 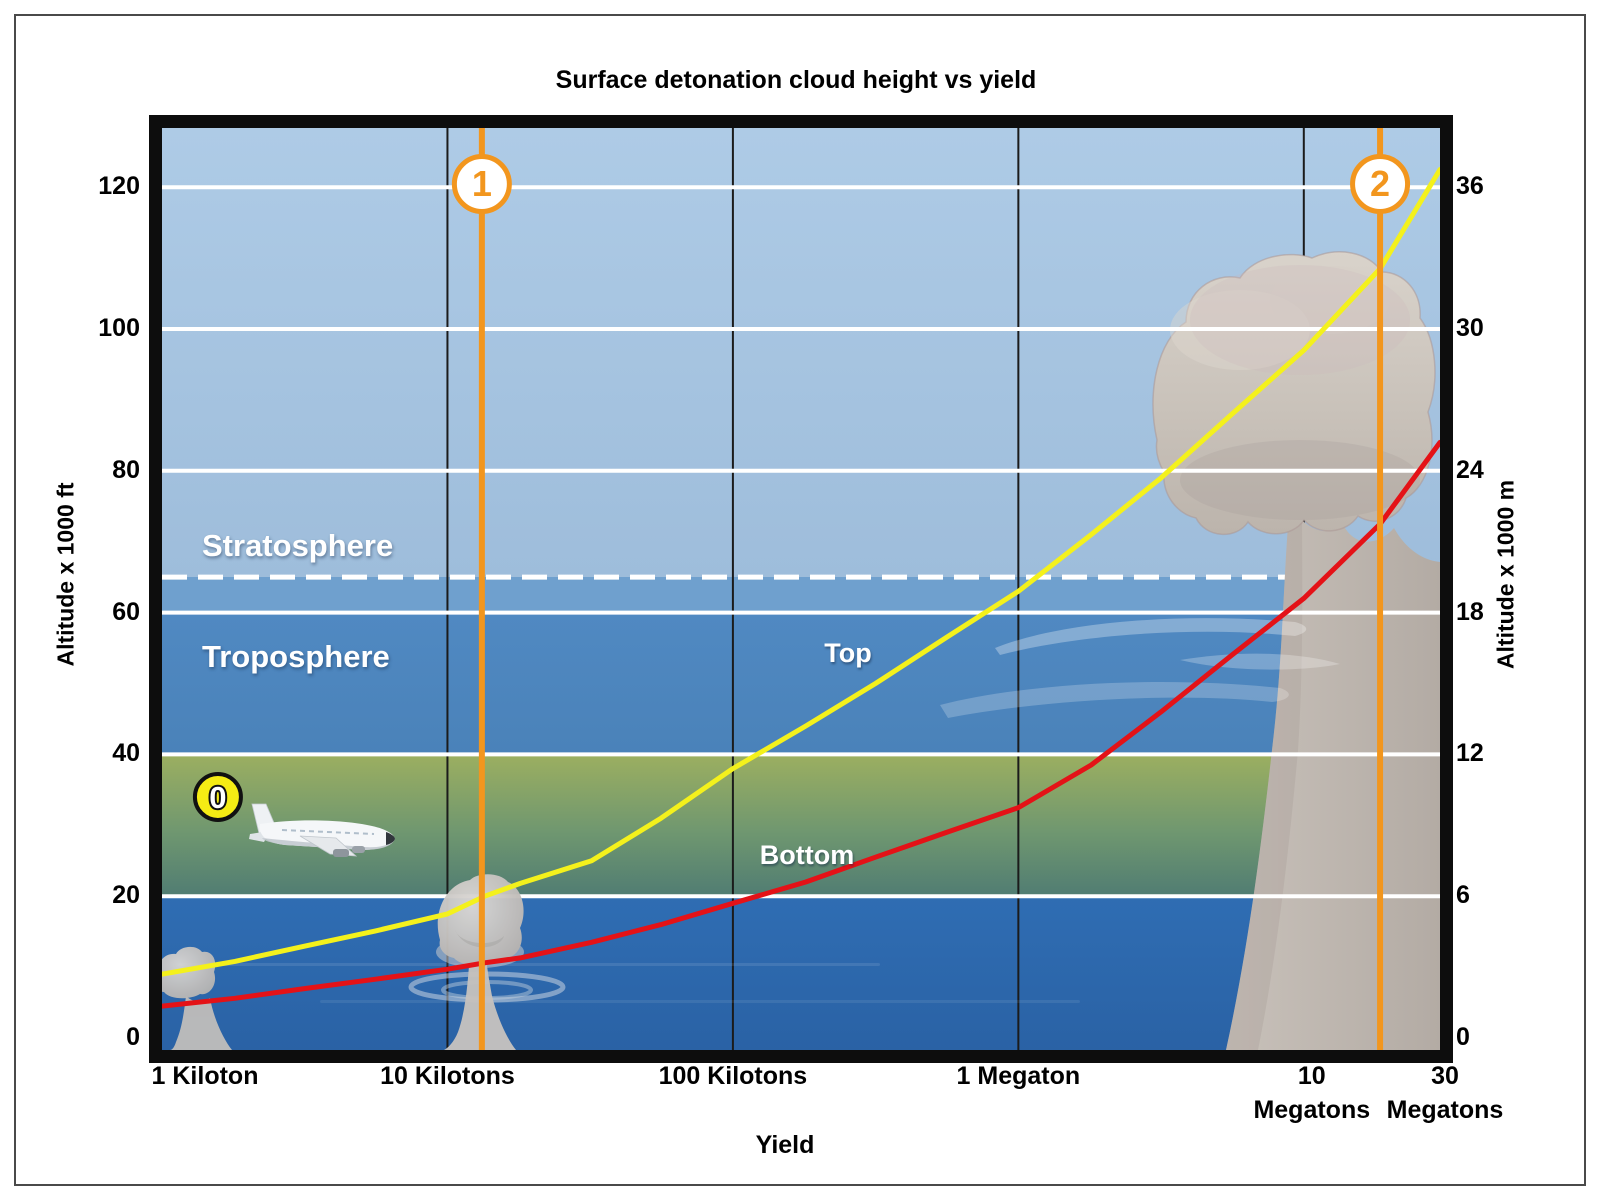 I want to click on large-mushroom-cloud-illustration, so click(x=1296, y=650).